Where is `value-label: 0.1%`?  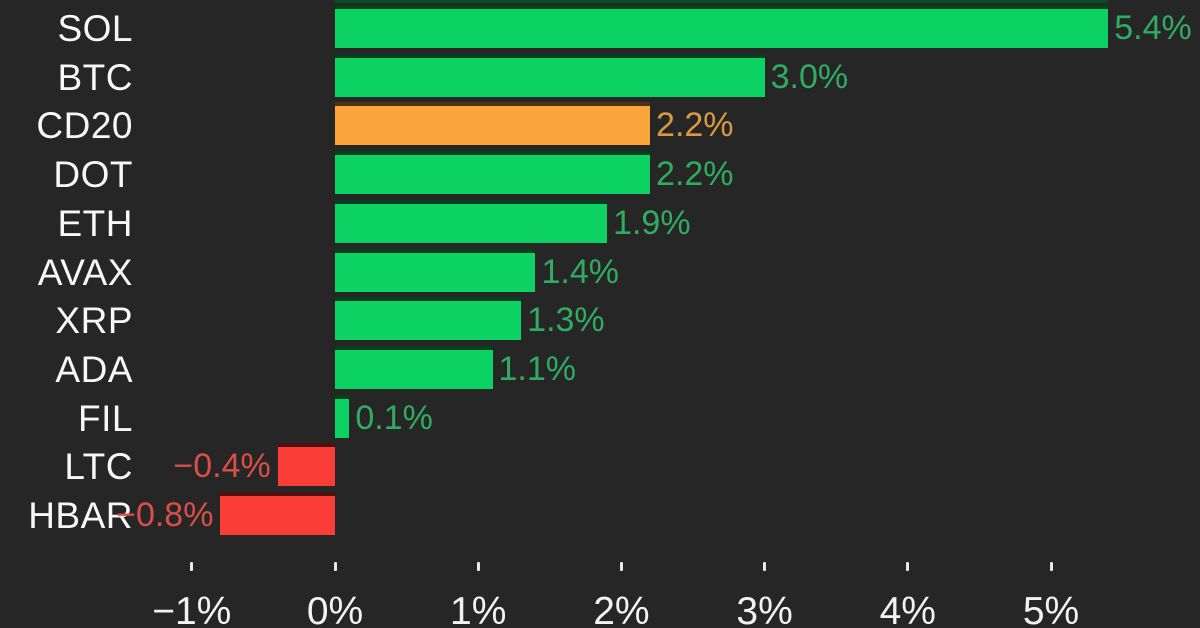 value-label: 0.1% is located at coordinates (394, 417).